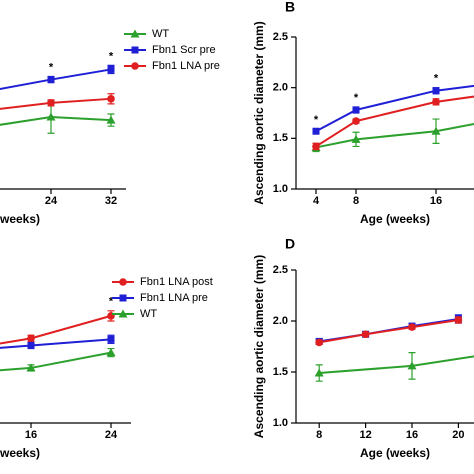 The image size is (474, 474). Describe the element at coordinates (111, 201) in the screenshot. I see `x-tick-label: 32` at that location.